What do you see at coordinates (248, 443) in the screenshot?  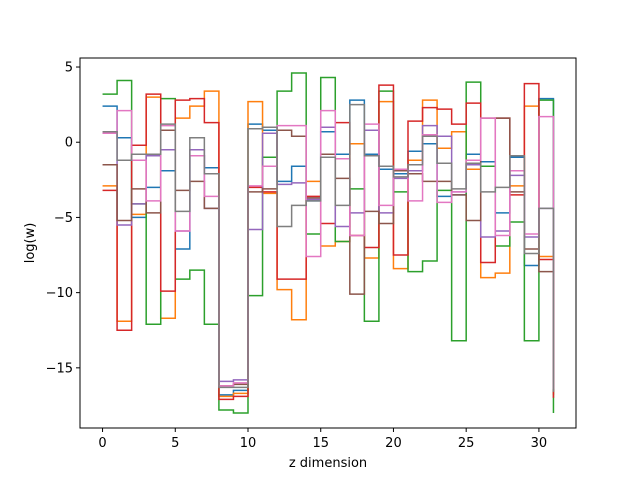 I see `x-tick-label: 10` at bounding box center [248, 443].